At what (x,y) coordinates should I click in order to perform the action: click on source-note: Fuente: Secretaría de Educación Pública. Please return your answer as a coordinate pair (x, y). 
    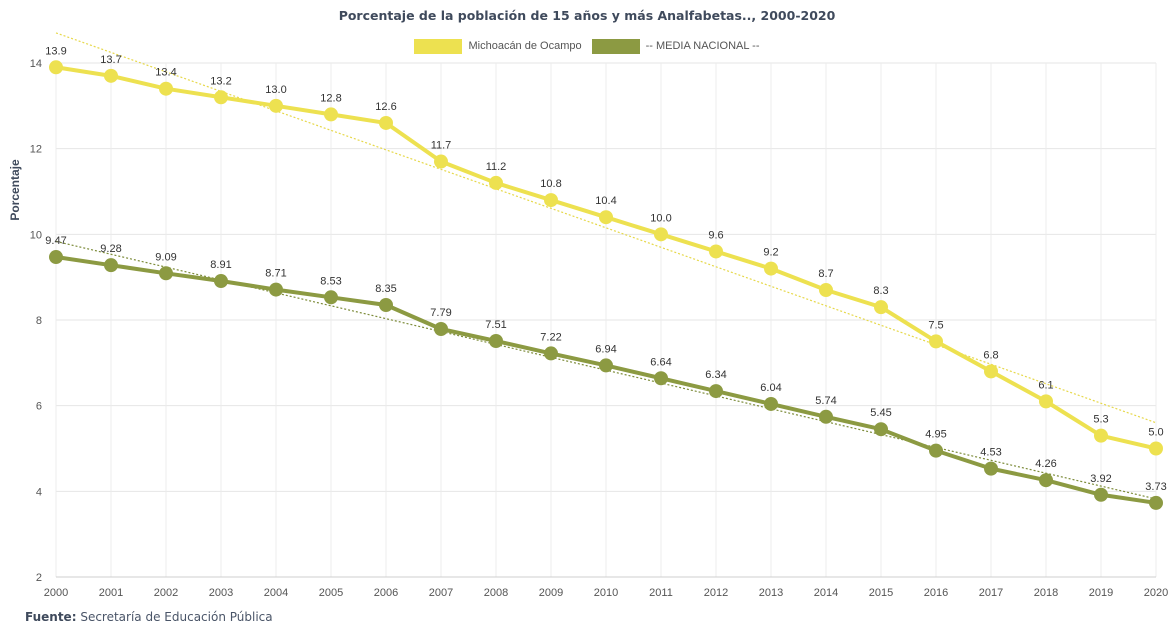
    Looking at the image, I should click on (149, 617).